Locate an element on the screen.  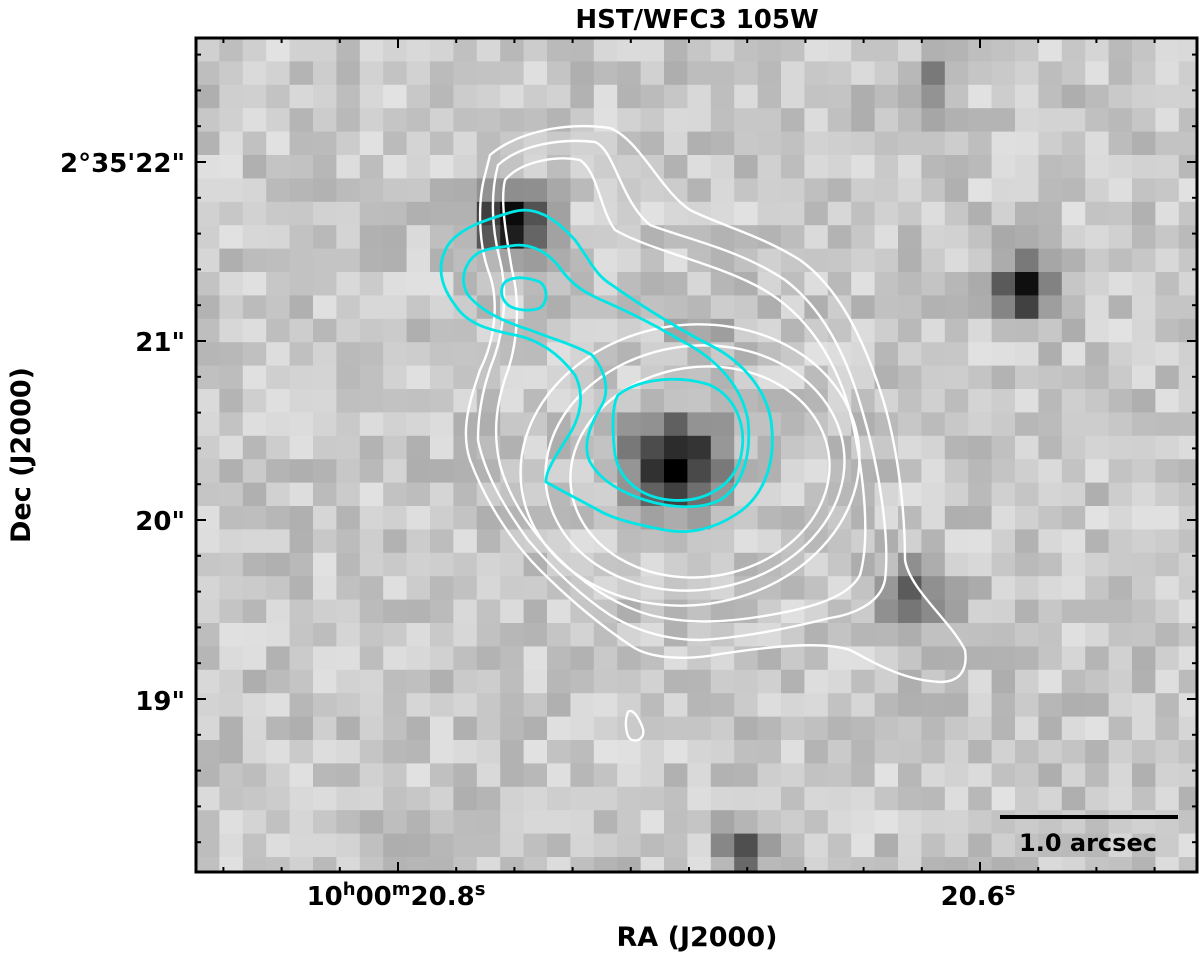
ra-hours: 10 is located at coordinates (325, 897).